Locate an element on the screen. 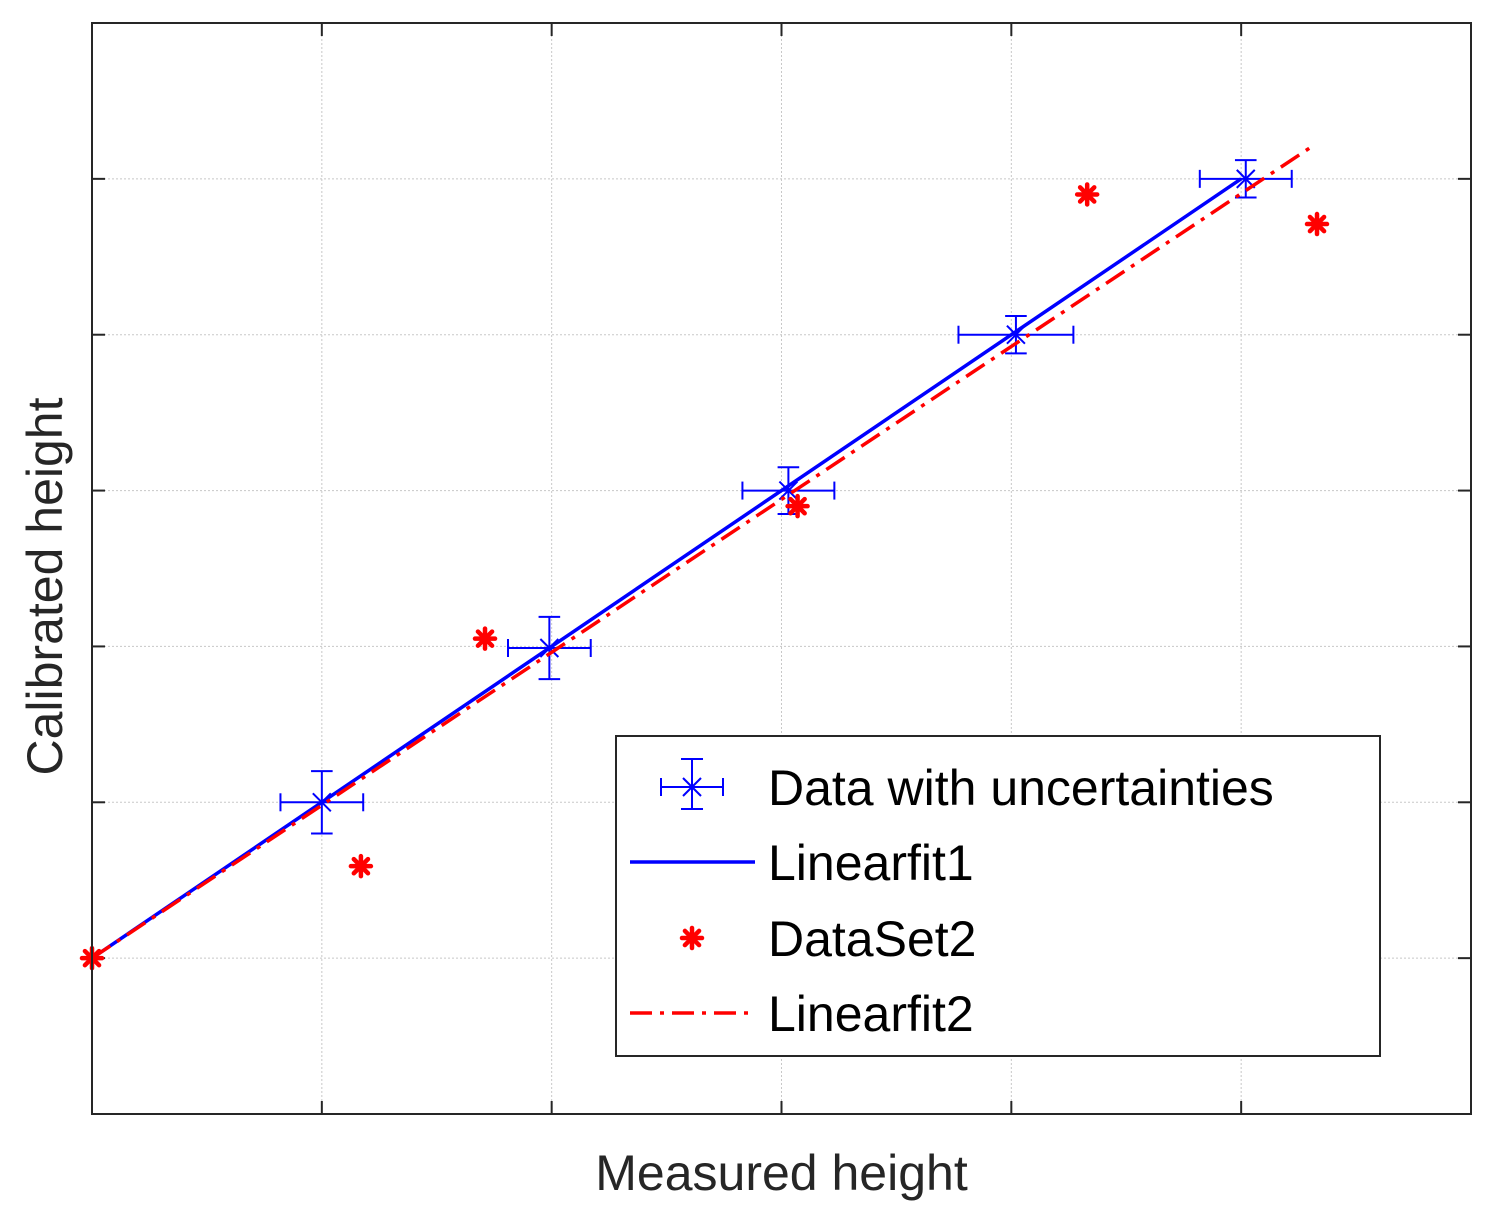  legend-label: Linearfit2 is located at coordinates (871, 1014).